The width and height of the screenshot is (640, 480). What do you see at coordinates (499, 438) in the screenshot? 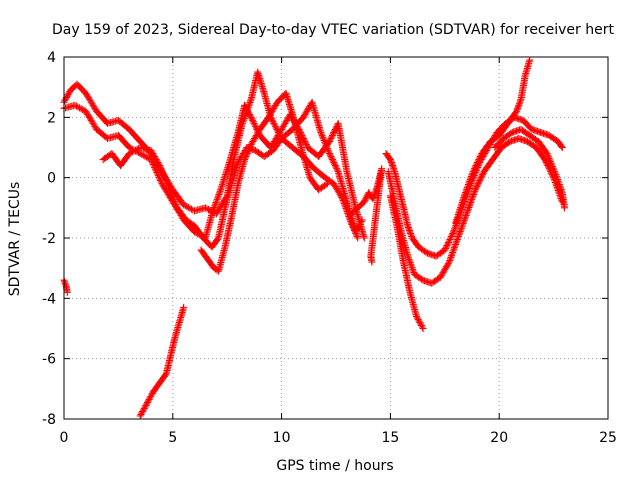
I see `x-tick-label: 20` at bounding box center [499, 438].